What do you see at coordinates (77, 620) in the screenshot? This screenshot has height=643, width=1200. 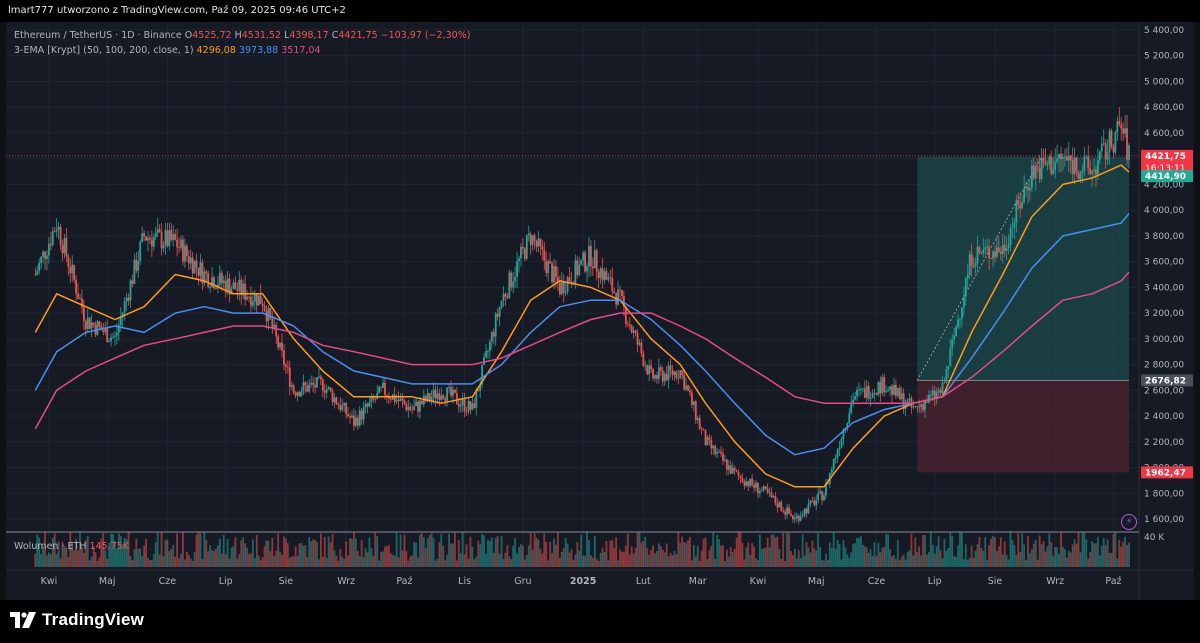 I see `tradingview-logo: TradingView` at bounding box center [77, 620].